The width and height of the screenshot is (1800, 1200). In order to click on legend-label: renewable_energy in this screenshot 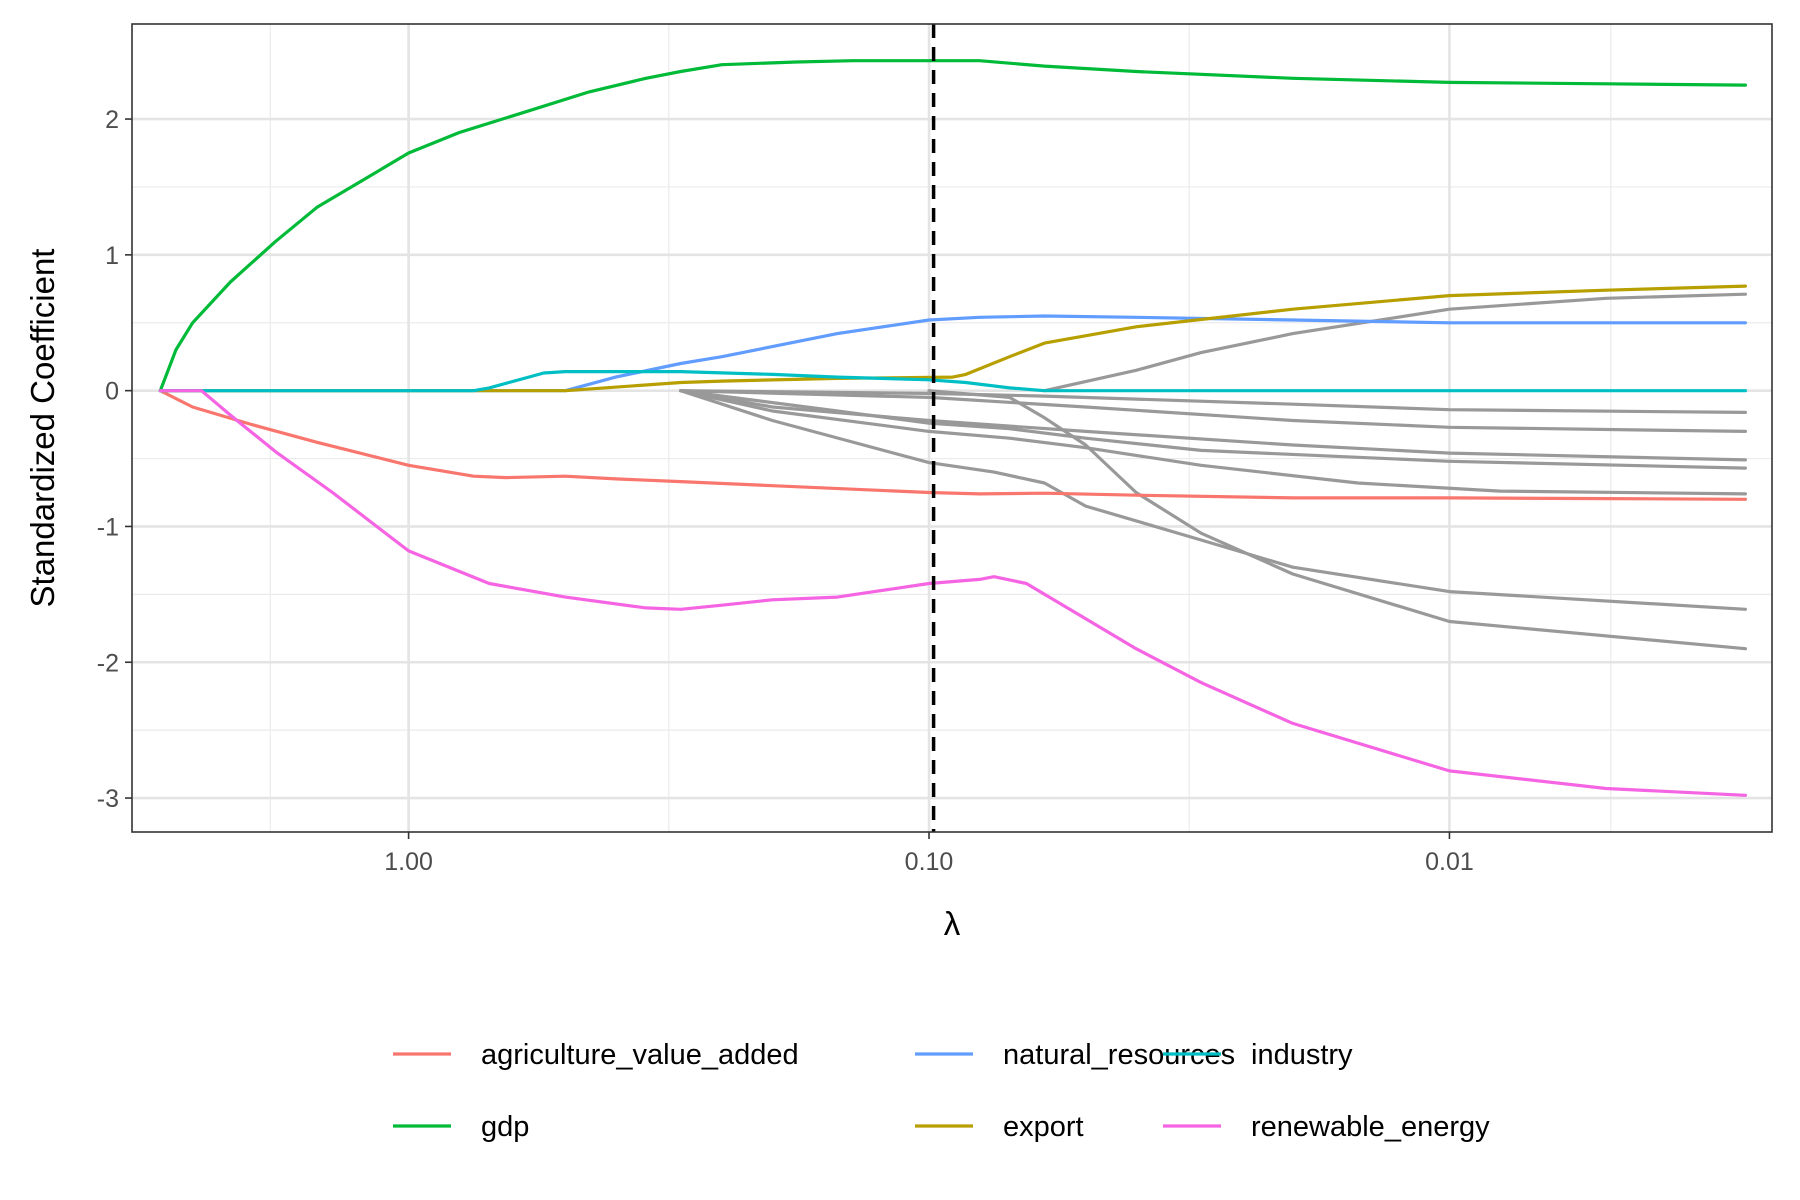, I will do `click(1370, 1127)`.